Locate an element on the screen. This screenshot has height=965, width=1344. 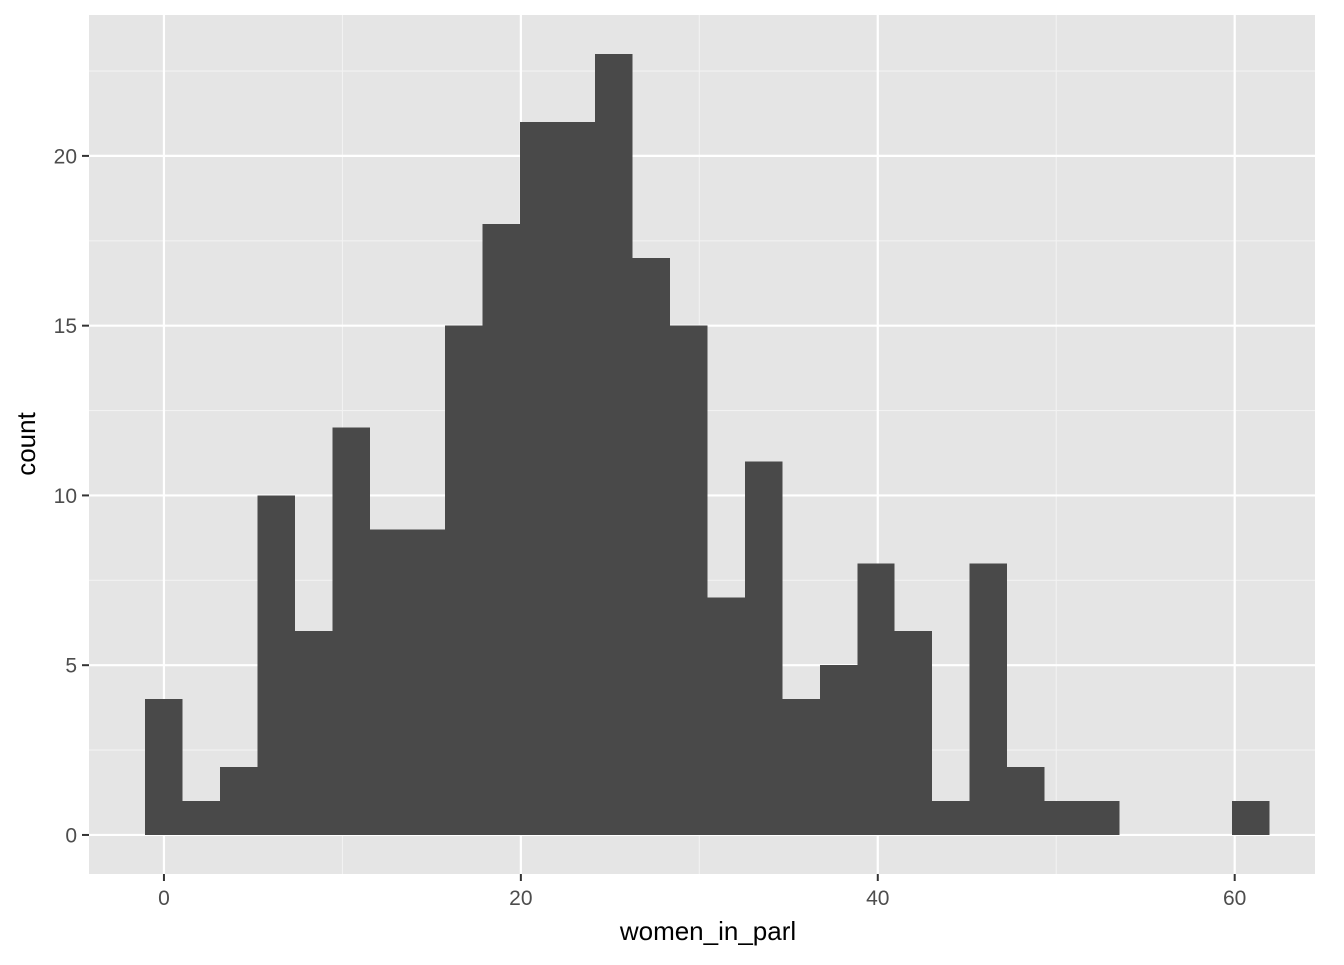
y-tick-label: 0 is located at coordinates (71, 835).